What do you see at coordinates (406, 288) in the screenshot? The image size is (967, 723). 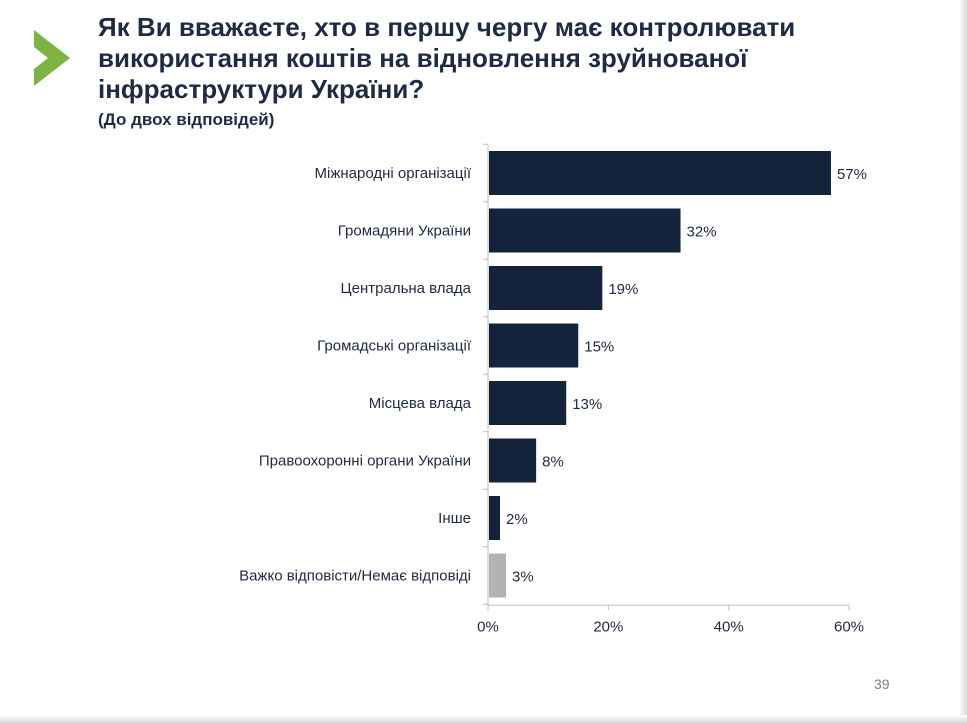 I see `category-label-2: Центральна влада` at bounding box center [406, 288].